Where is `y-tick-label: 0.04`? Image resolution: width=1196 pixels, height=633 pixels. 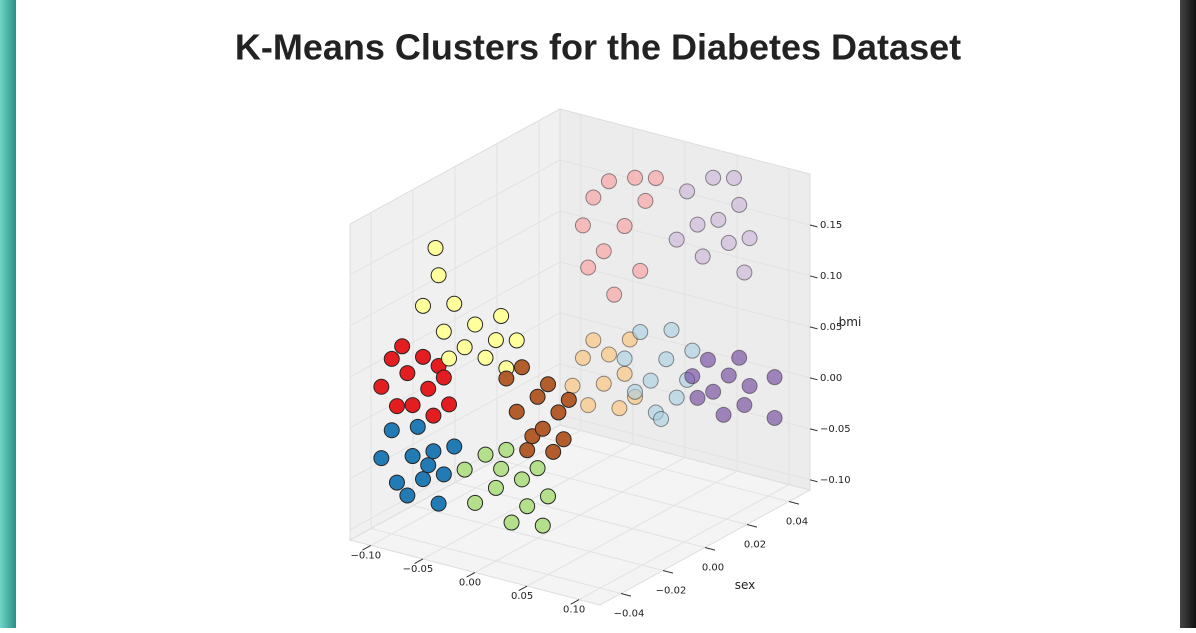 y-tick-label: 0.04 is located at coordinates (797, 522).